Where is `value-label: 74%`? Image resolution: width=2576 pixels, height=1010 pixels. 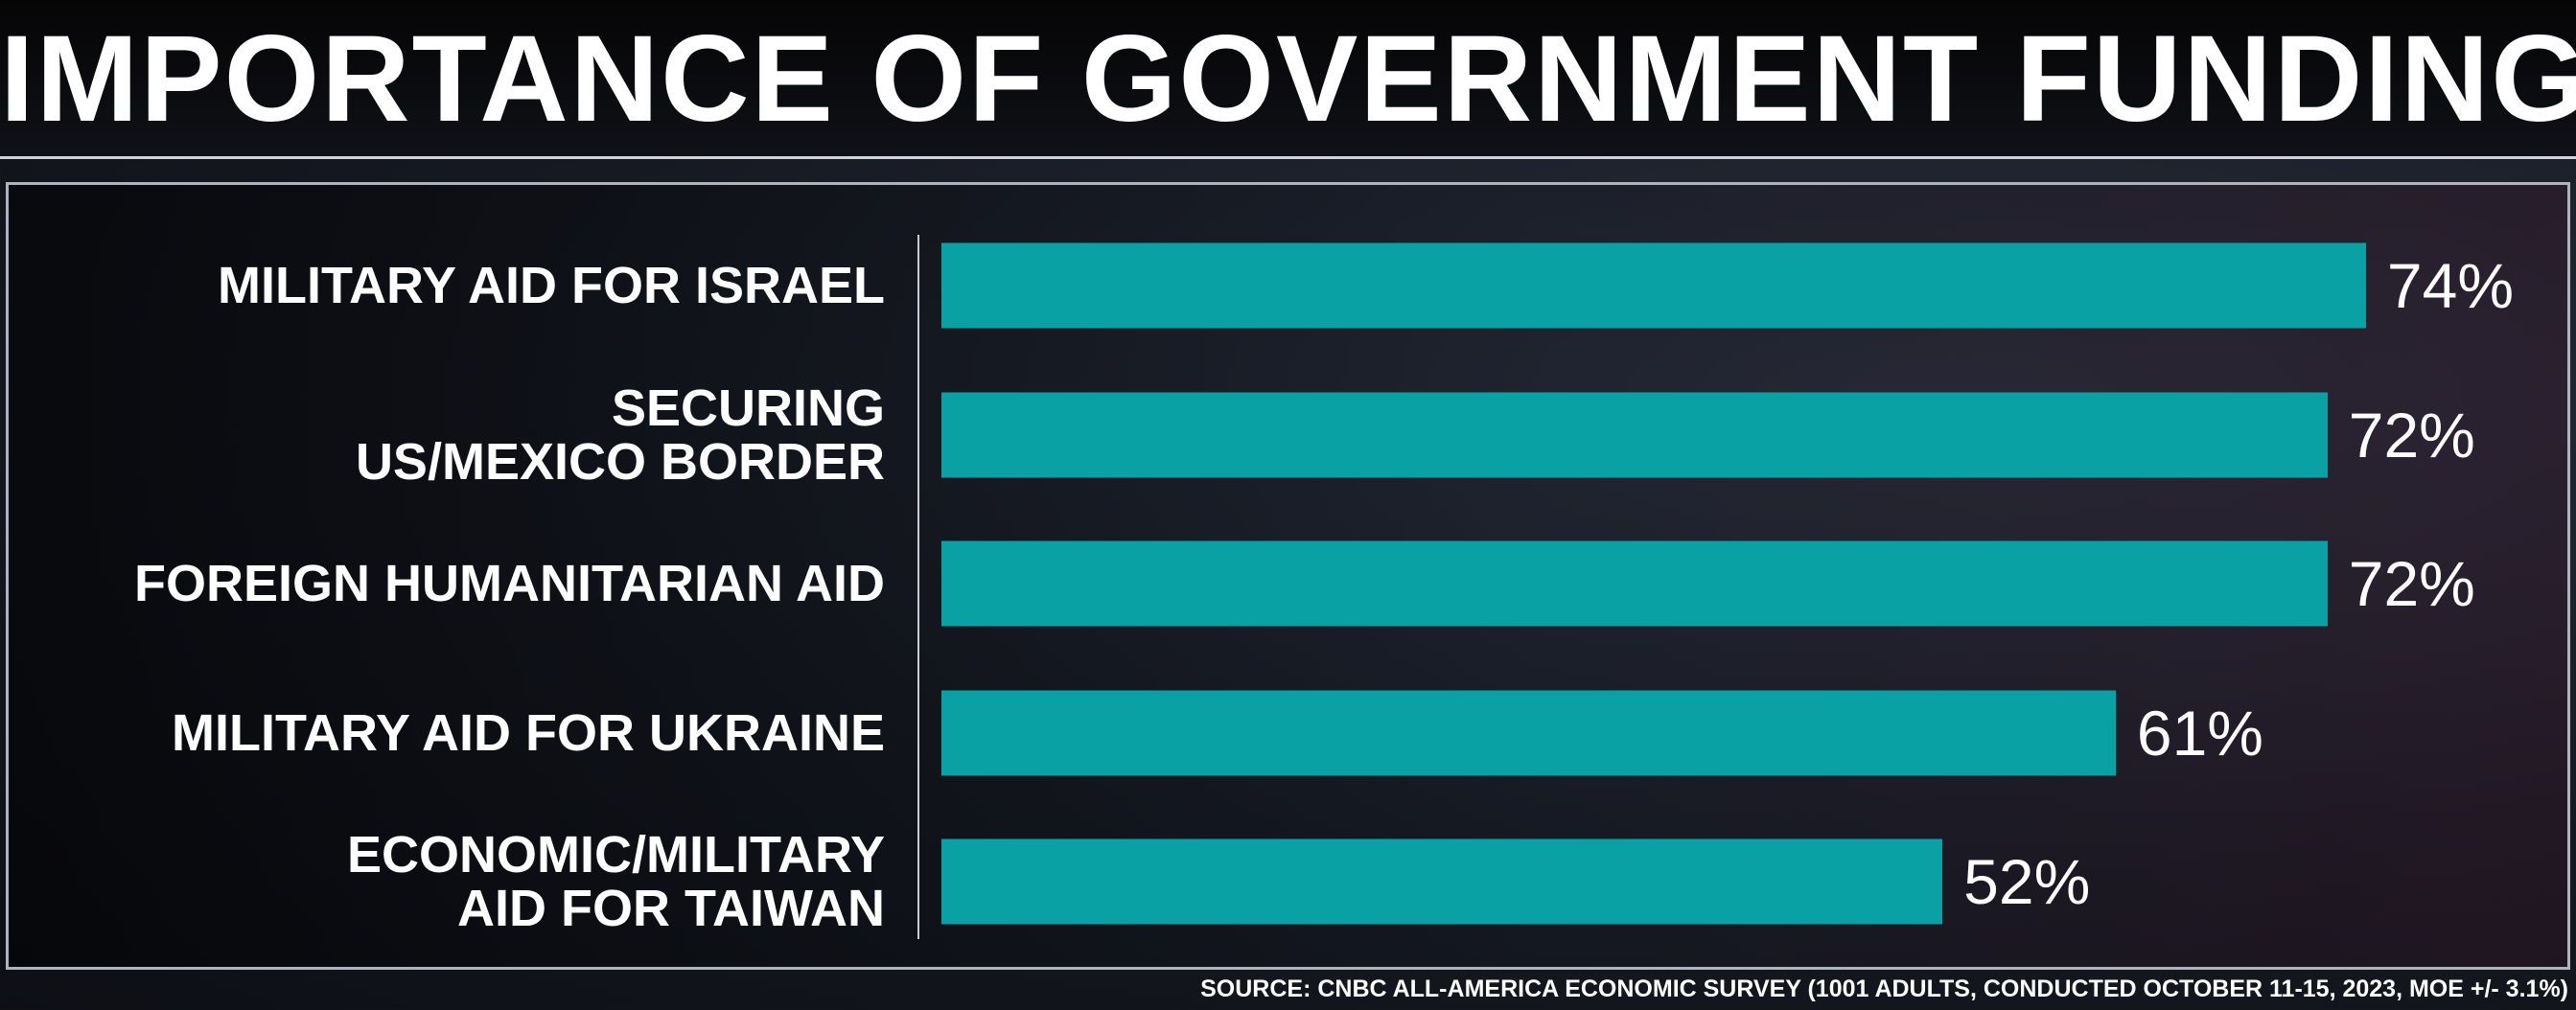
value-label: 74% is located at coordinates (2450, 285).